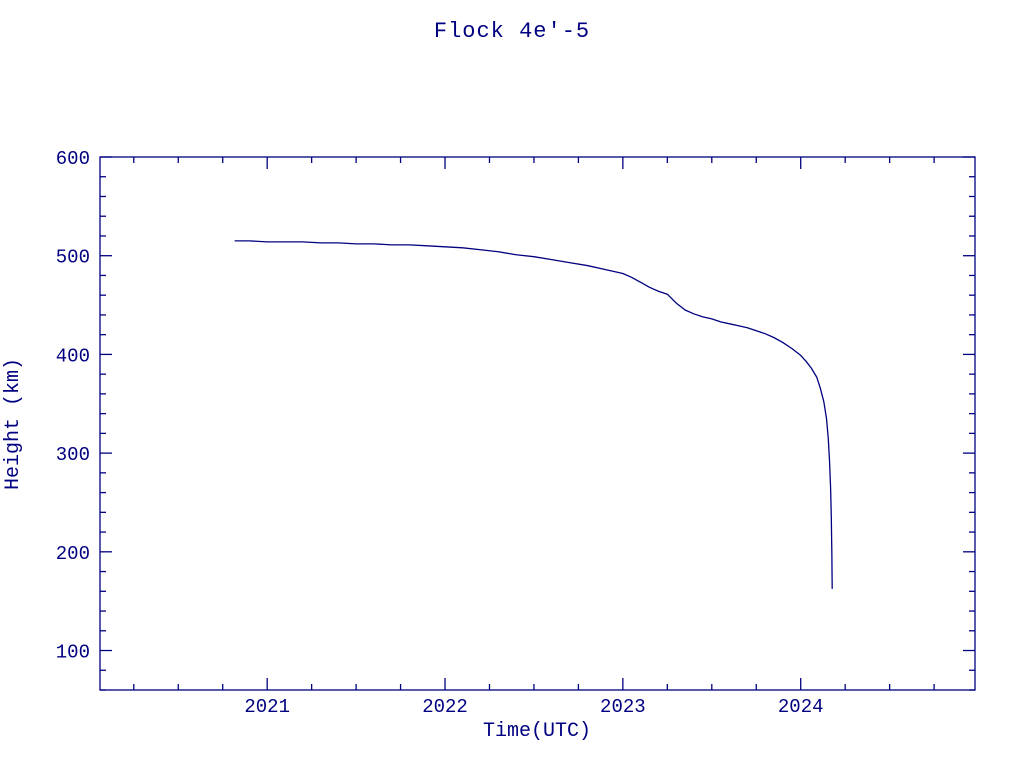 Image resolution: width=1024 pixels, height=768 pixels. I want to click on x-axis-label: Time(UTC), so click(537, 731).